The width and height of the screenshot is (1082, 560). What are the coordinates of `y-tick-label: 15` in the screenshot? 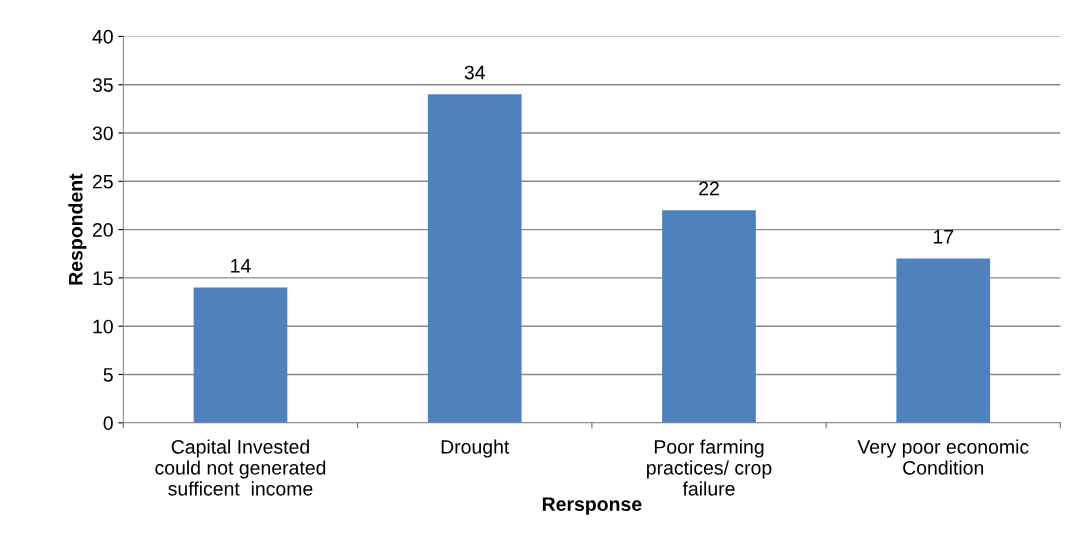 It's located at (103, 278).